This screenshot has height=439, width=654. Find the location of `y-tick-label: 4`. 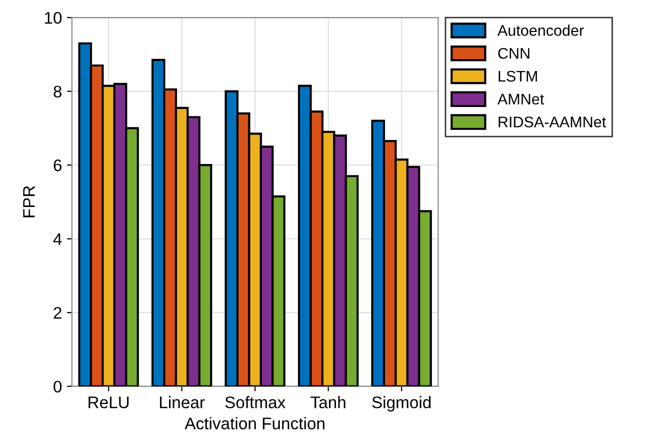

y-tick-label: 4 is located at coordinates (57, 239).